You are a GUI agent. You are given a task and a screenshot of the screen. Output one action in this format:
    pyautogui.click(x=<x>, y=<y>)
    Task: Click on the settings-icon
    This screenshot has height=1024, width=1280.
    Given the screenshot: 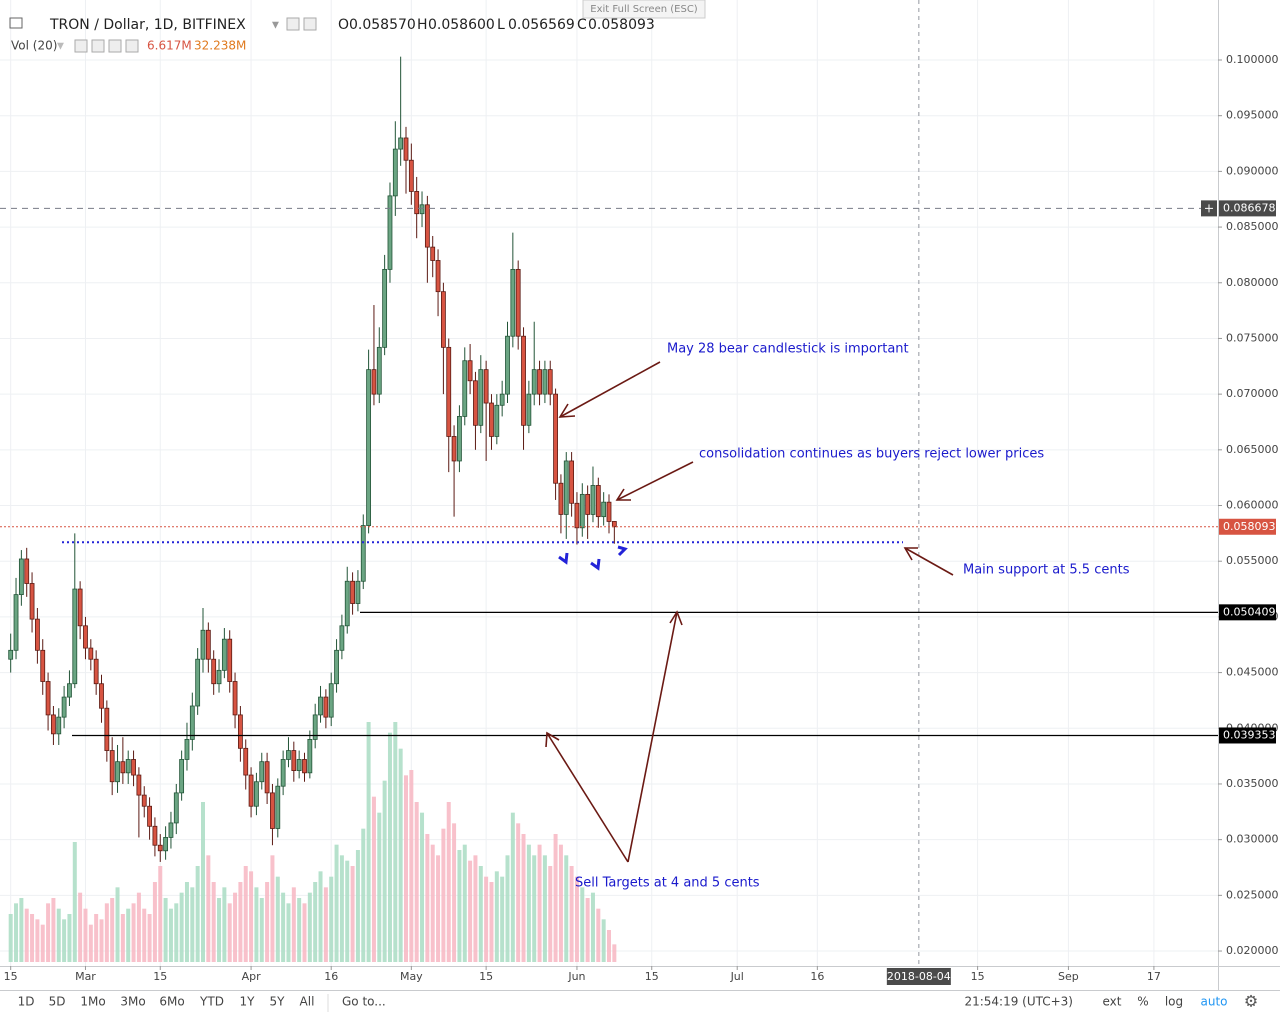 What is the action you would take?
    pyautogui.click(x=293, y=24)
    